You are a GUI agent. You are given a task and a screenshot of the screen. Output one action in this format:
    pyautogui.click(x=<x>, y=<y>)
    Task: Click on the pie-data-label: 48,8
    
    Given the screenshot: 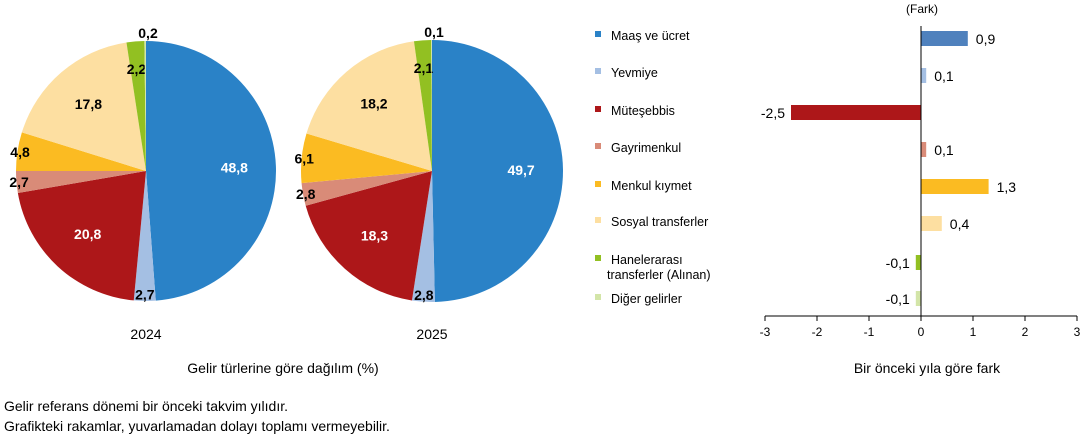 What is the action you would take?
    pyautogui.click(x=234, y=168)
    